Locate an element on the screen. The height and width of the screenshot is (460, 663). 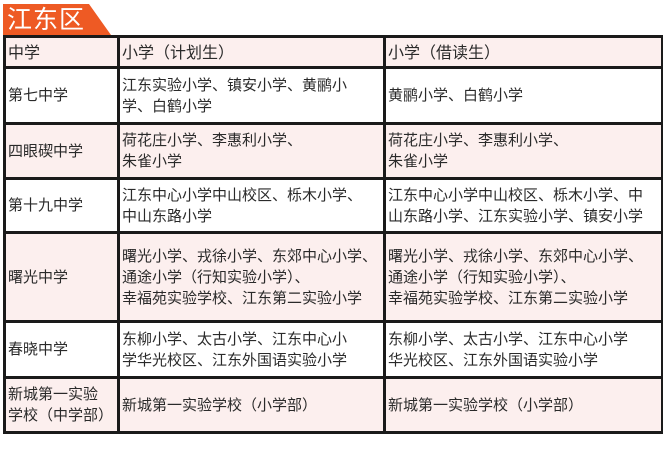
cell-text-line: 曙光中学 is located at coordinates (38, 276).